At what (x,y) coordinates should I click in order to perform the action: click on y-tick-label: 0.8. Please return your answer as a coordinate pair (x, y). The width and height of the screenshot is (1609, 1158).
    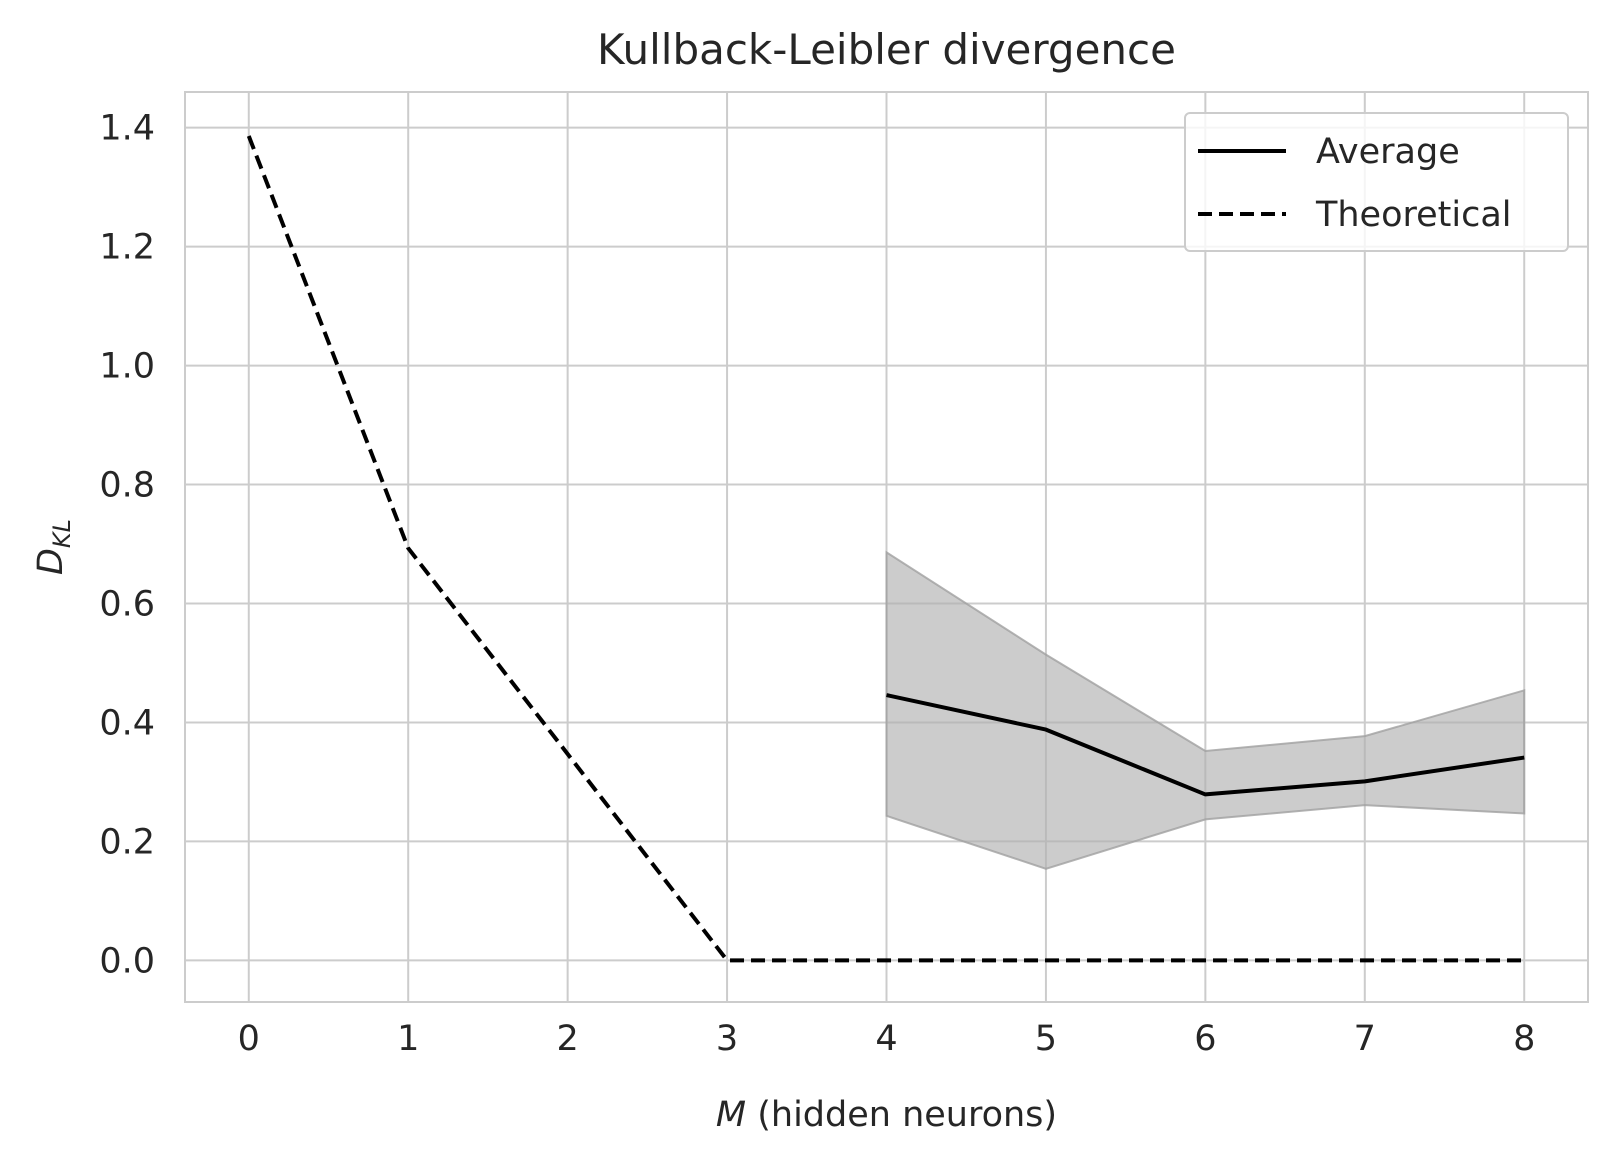
    Looking at the image, I should click on (127, 486).